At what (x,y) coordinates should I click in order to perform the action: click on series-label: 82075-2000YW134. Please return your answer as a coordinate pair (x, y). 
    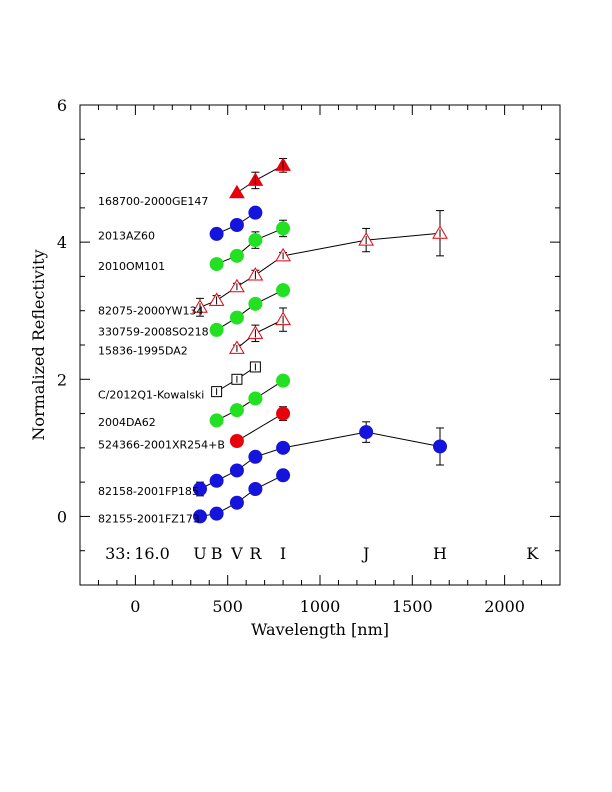
    Looking at the image, I should click on (151, 311).